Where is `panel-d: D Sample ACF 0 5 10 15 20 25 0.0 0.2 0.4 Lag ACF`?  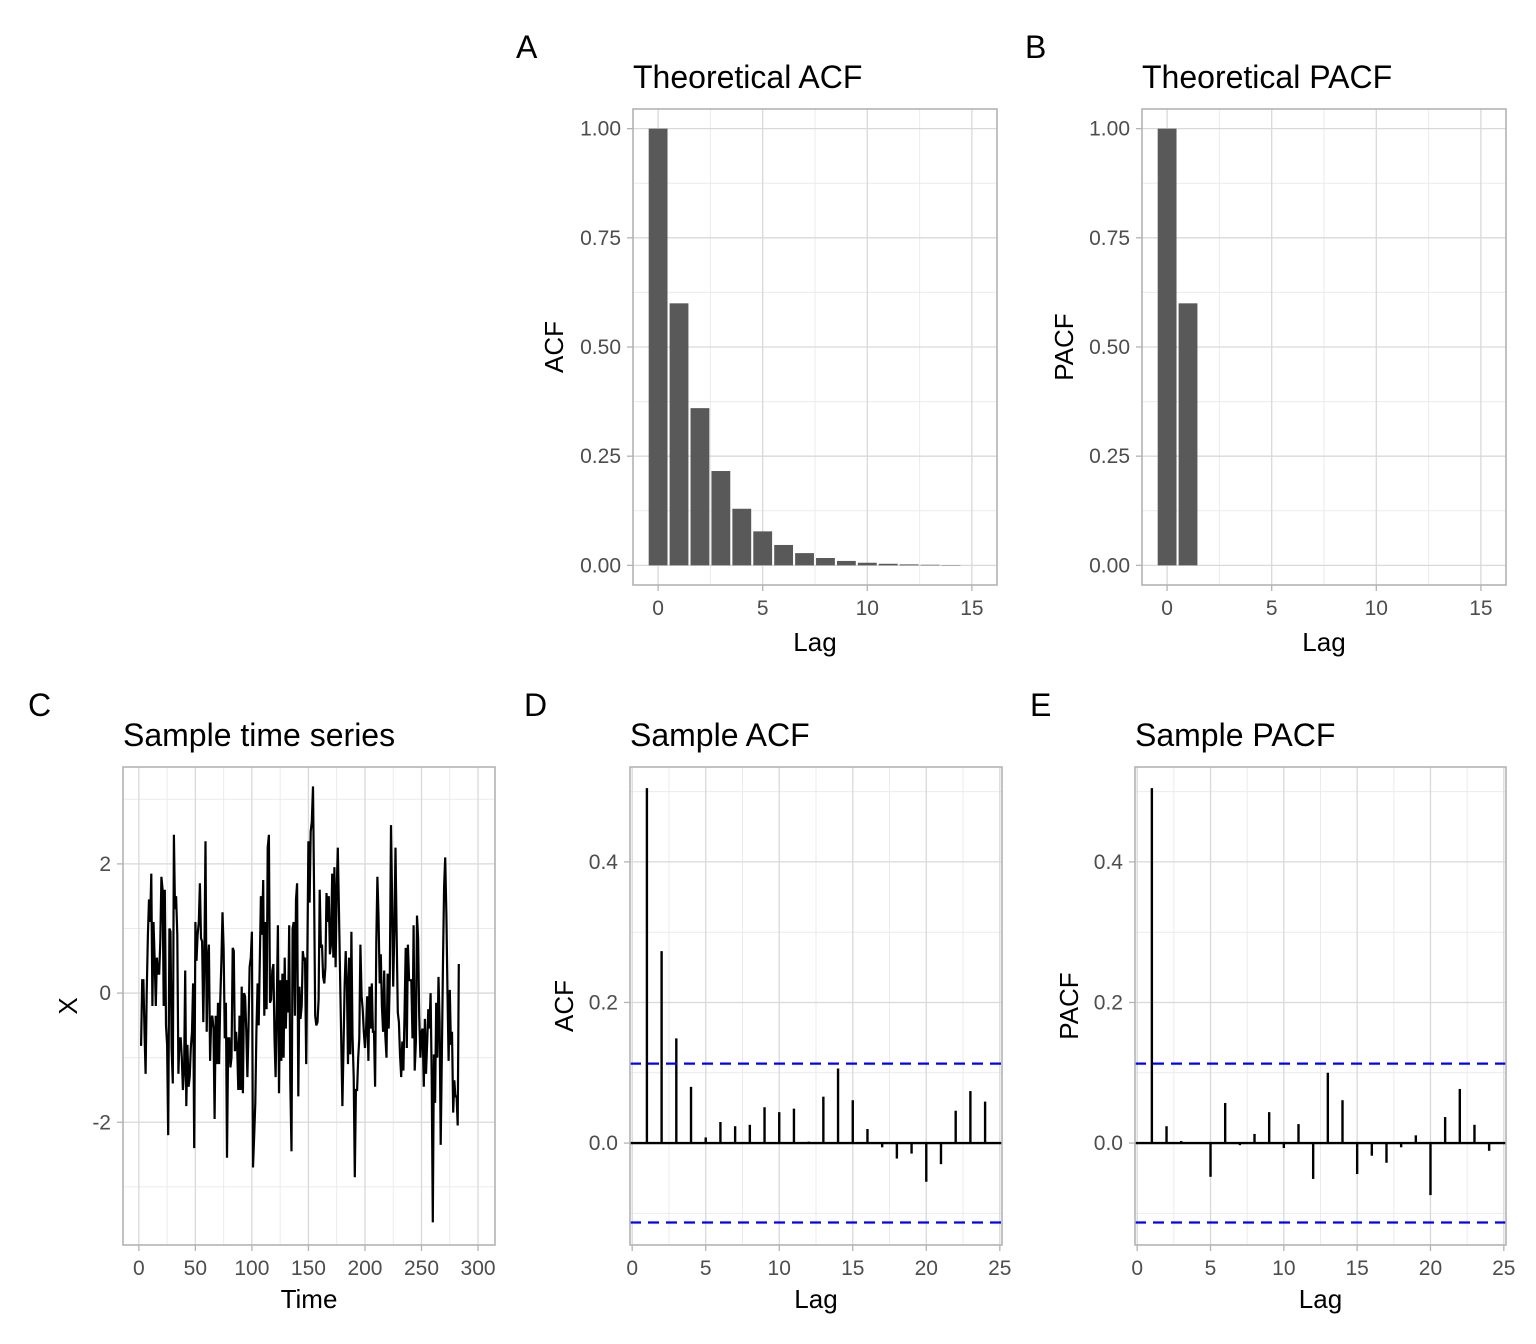 panel-d: D Sample ACF 0 5 10 15 20 25 0.0 0.2 0.4 Lag ACF is located at coordinates (767, 1000).